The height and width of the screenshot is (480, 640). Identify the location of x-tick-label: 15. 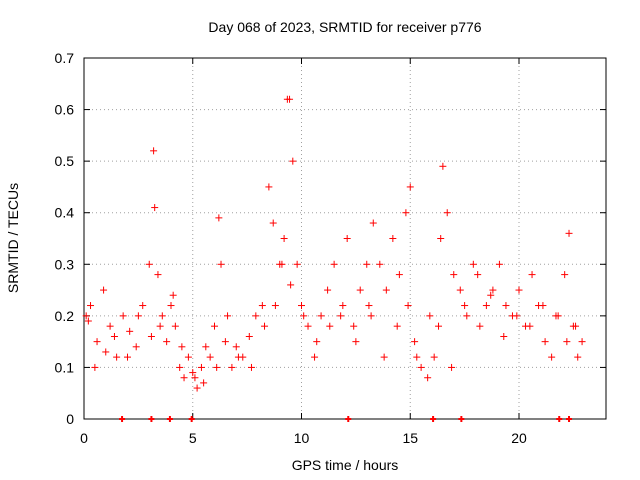
(410, 438).